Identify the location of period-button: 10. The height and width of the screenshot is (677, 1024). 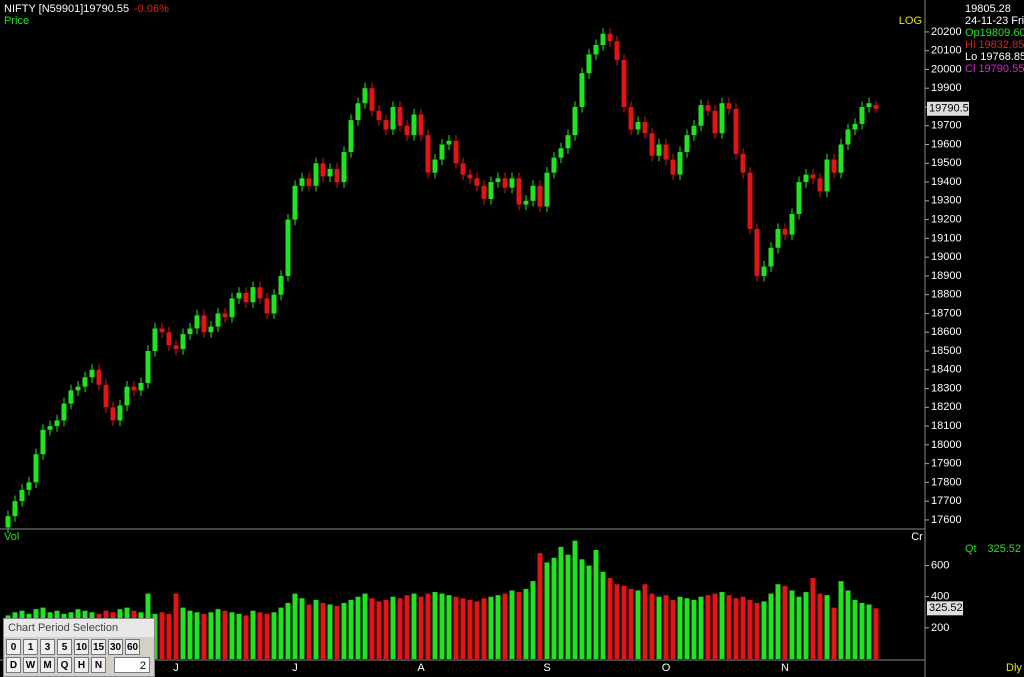
(81, 647).